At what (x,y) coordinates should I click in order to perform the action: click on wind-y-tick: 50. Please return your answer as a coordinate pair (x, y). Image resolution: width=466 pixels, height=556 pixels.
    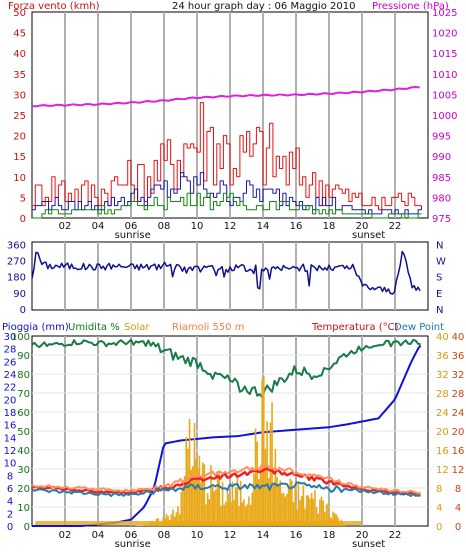
    Looking at the image, I should click on (19, 13).